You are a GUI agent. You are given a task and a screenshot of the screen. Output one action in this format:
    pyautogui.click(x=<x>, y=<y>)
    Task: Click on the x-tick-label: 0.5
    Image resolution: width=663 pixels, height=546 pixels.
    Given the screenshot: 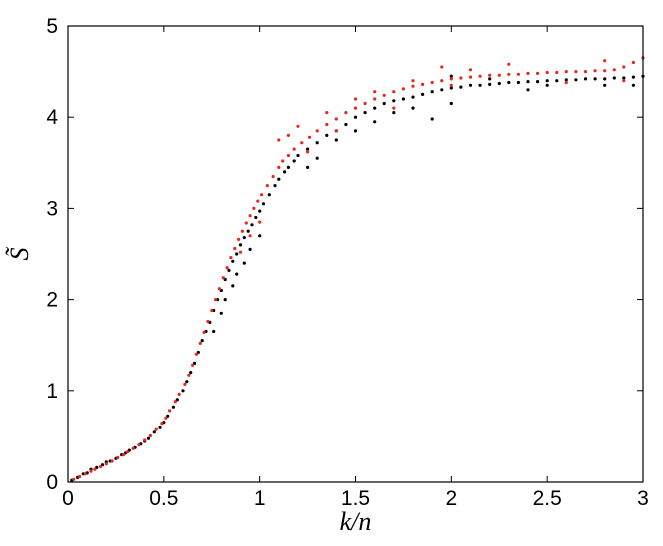 What is the action you would take?
    pyautogui.click(x=163, y=498)
    